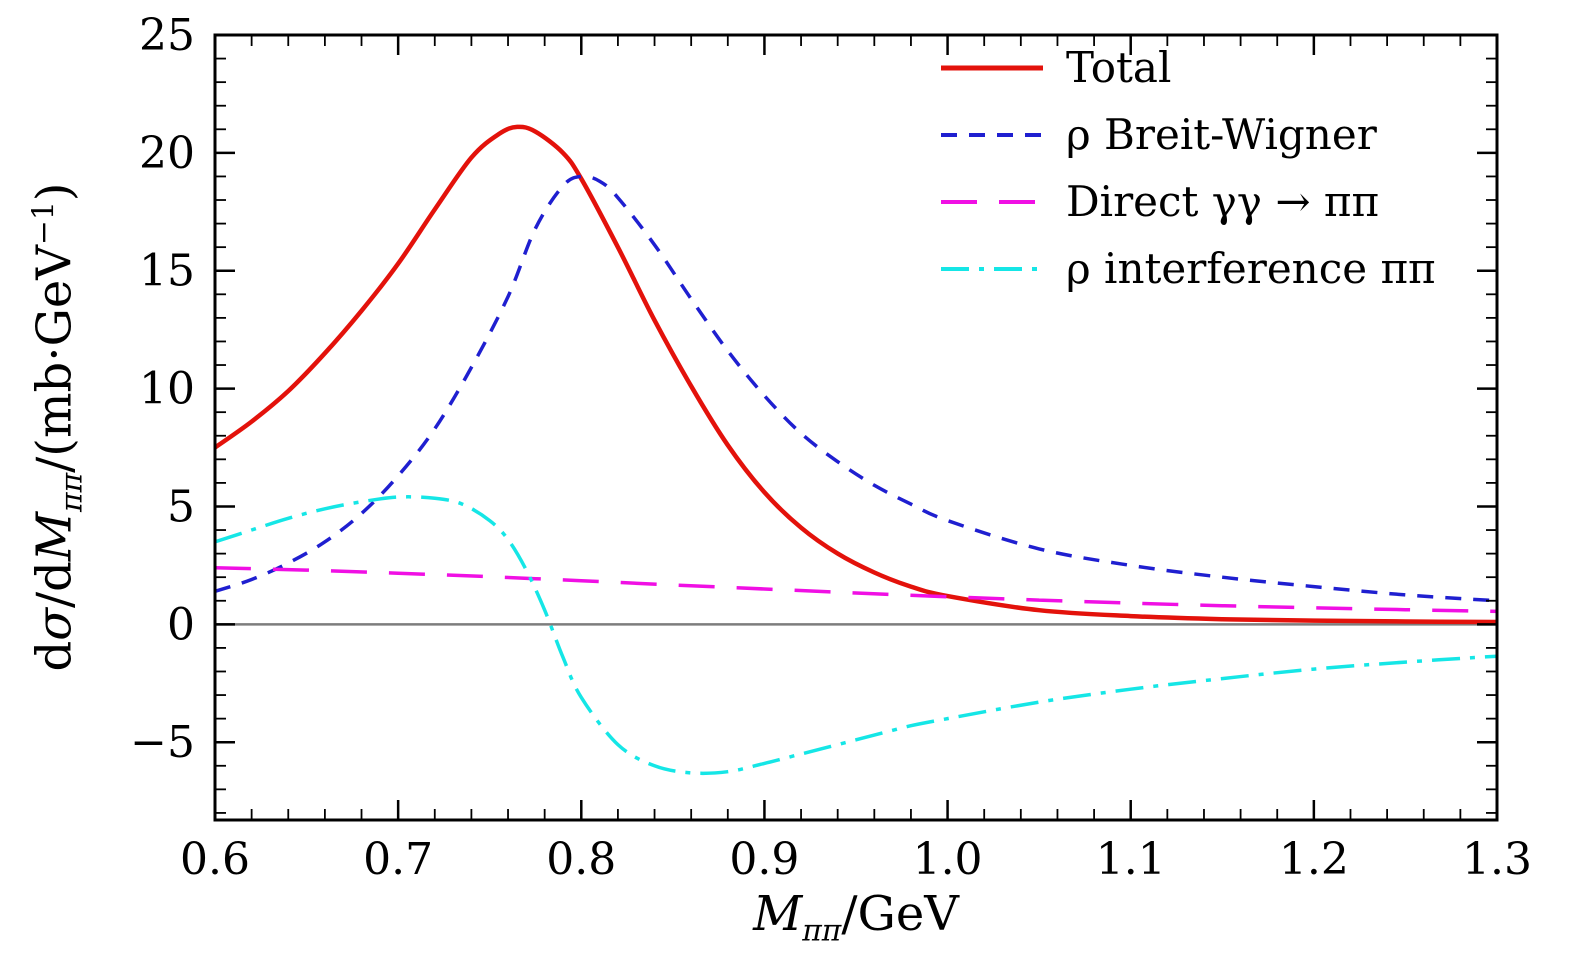 The image size is (1575, 974). Describe the element at coordinates (58, 427) in the screenshot. I see `y-axis-label: dσ/dMππ/(mb·GeV−1)` at that location.